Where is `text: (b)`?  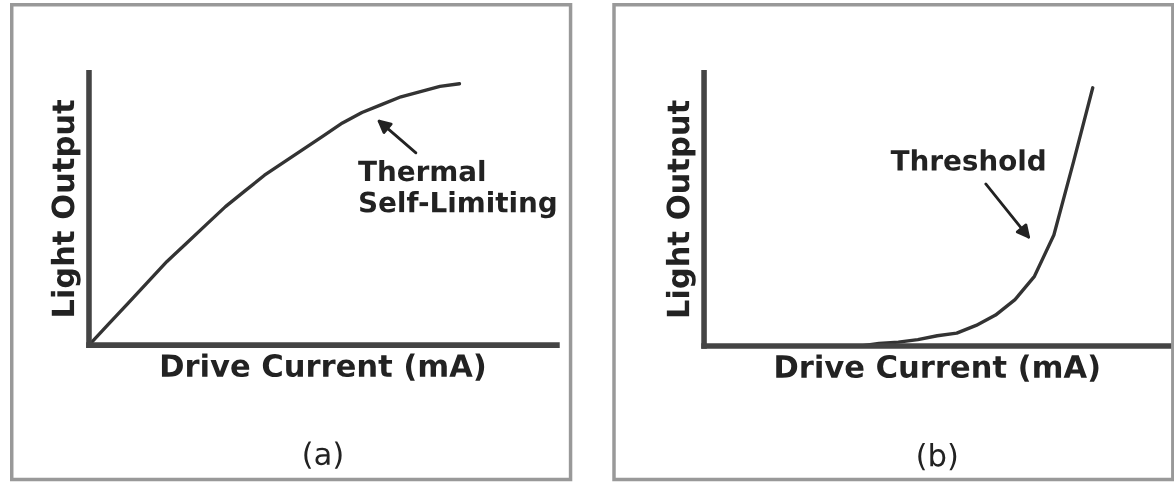 text: (b) is located at coordinates (937, 456).